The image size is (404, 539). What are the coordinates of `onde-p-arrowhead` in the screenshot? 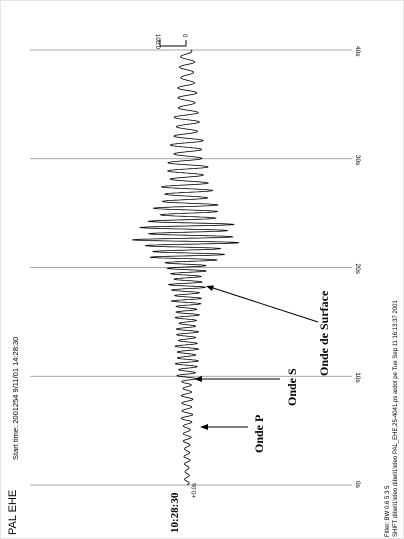 It's located at (204, 427).